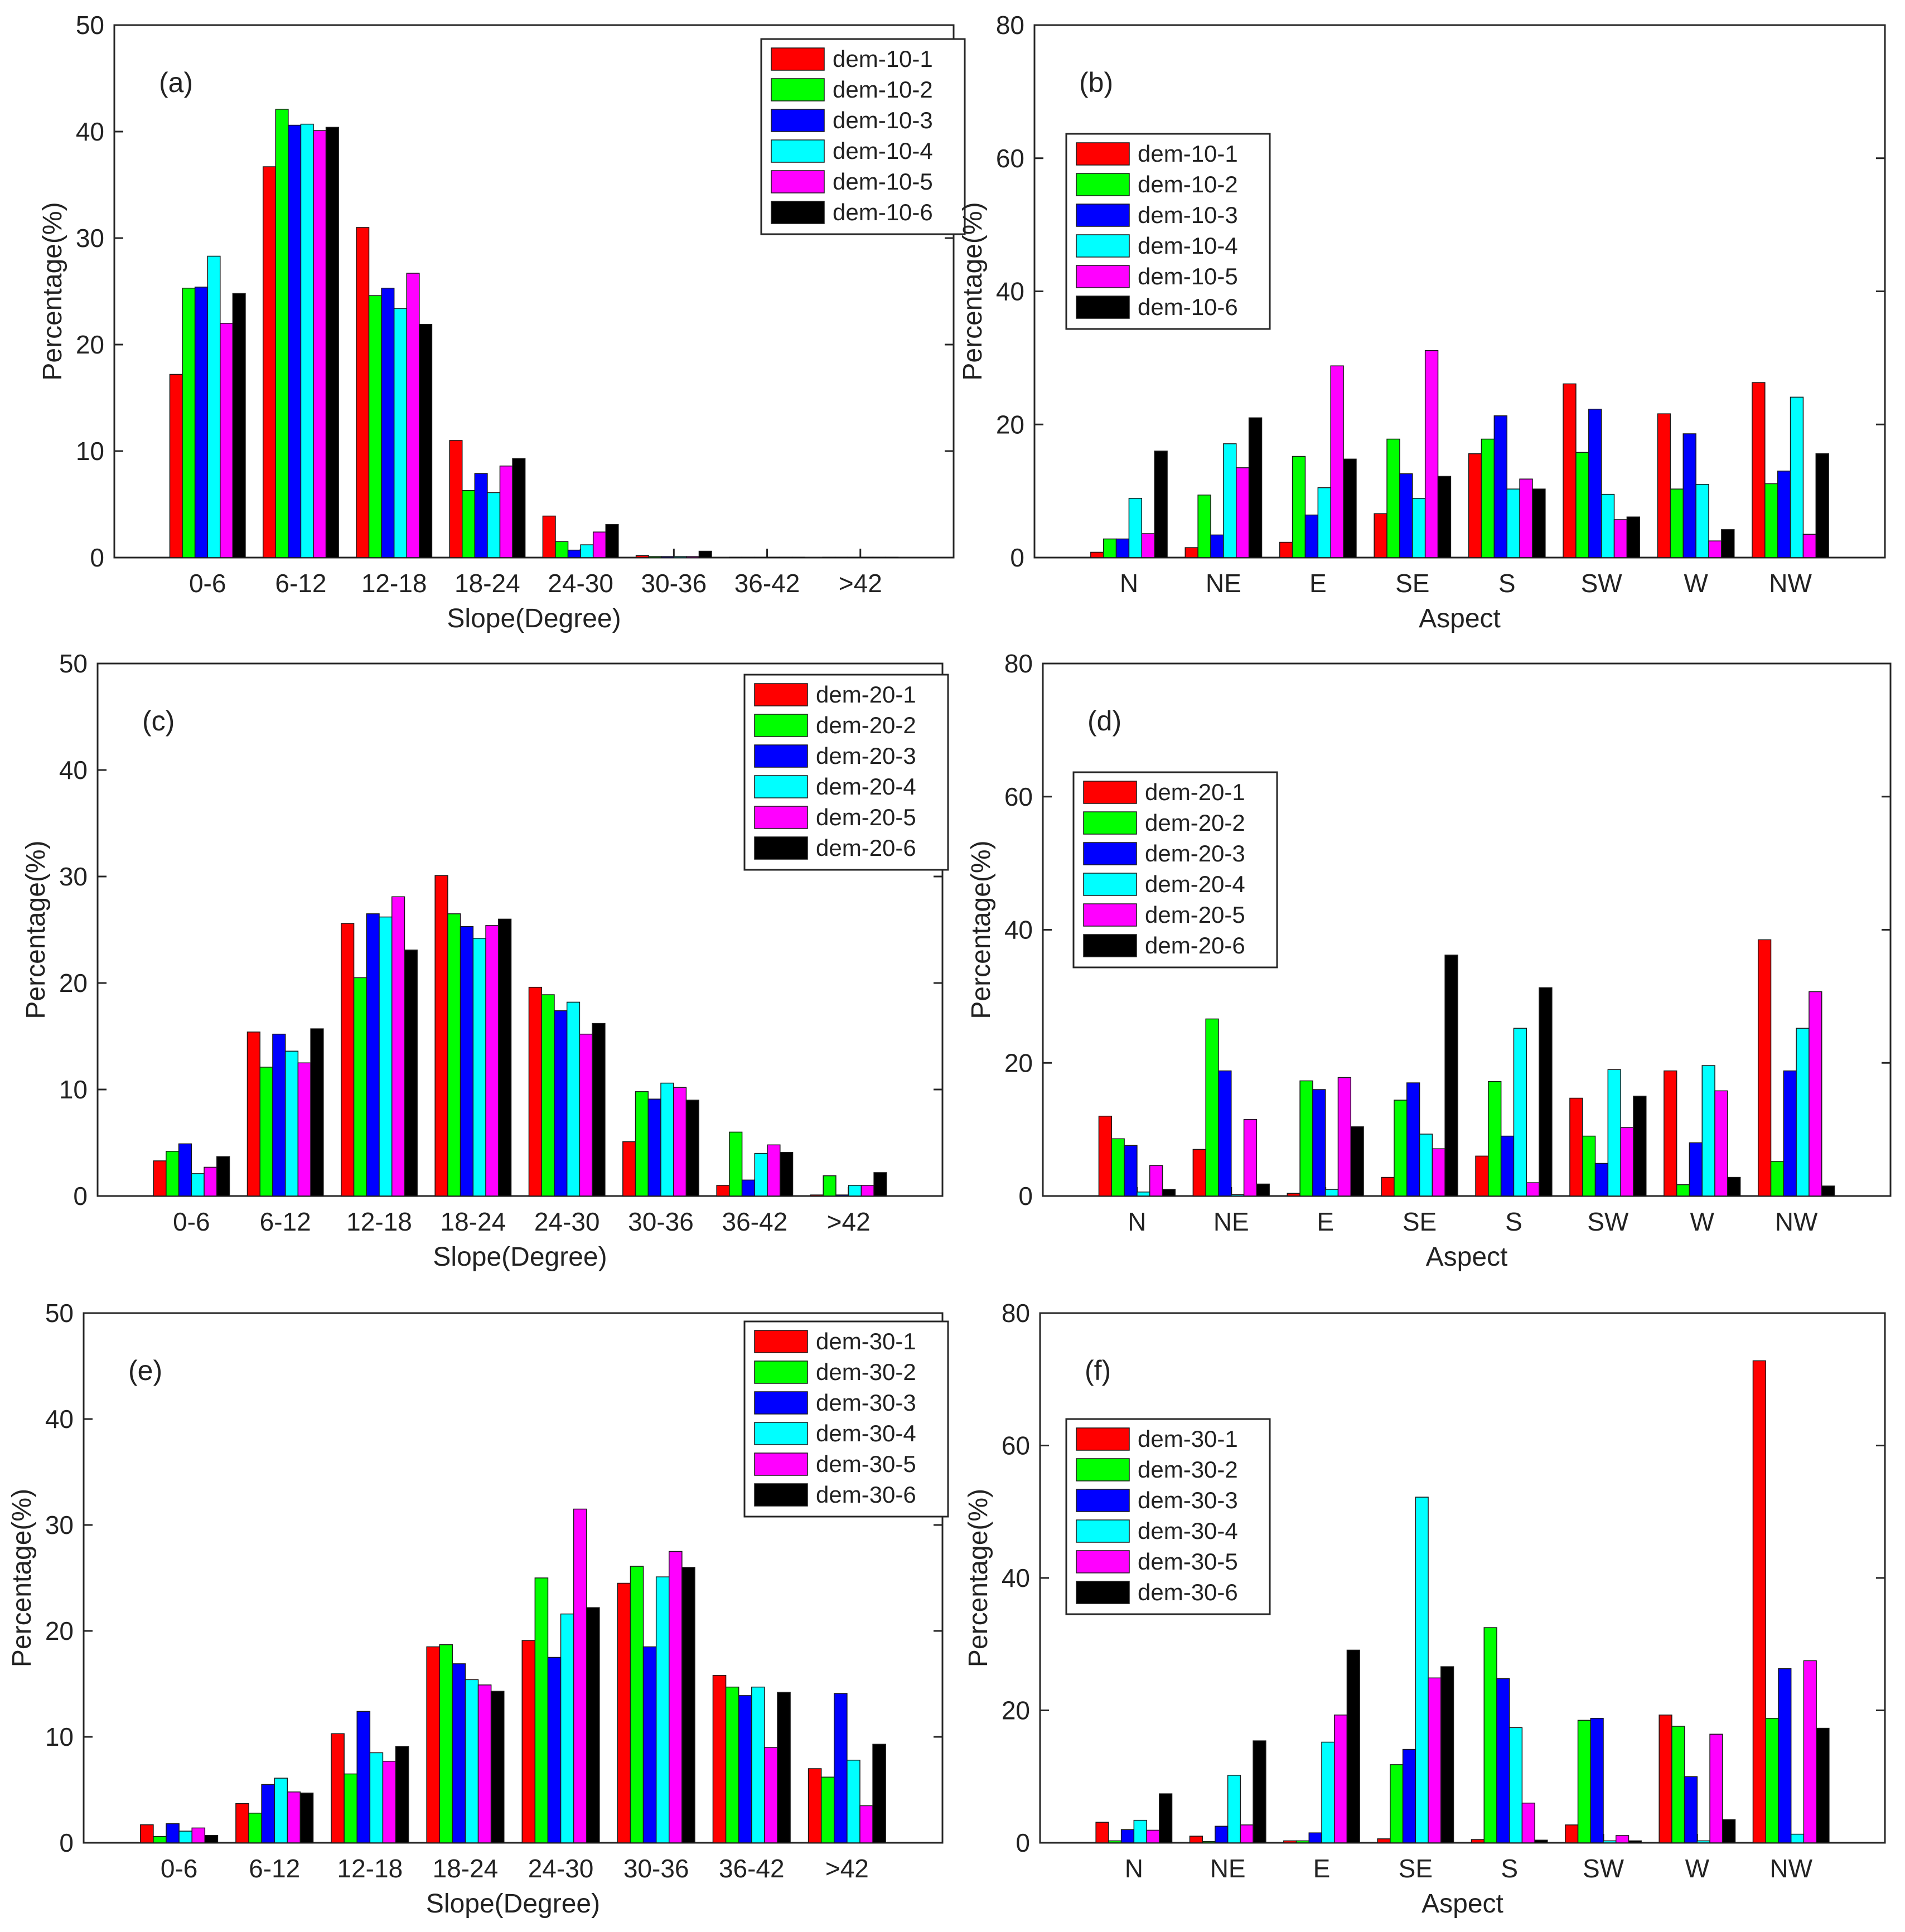 The image size is (1905, 1932). Describe the element at coordinates (90, 26) in the screenshot. I see `y-tick-label: 50` at that location.